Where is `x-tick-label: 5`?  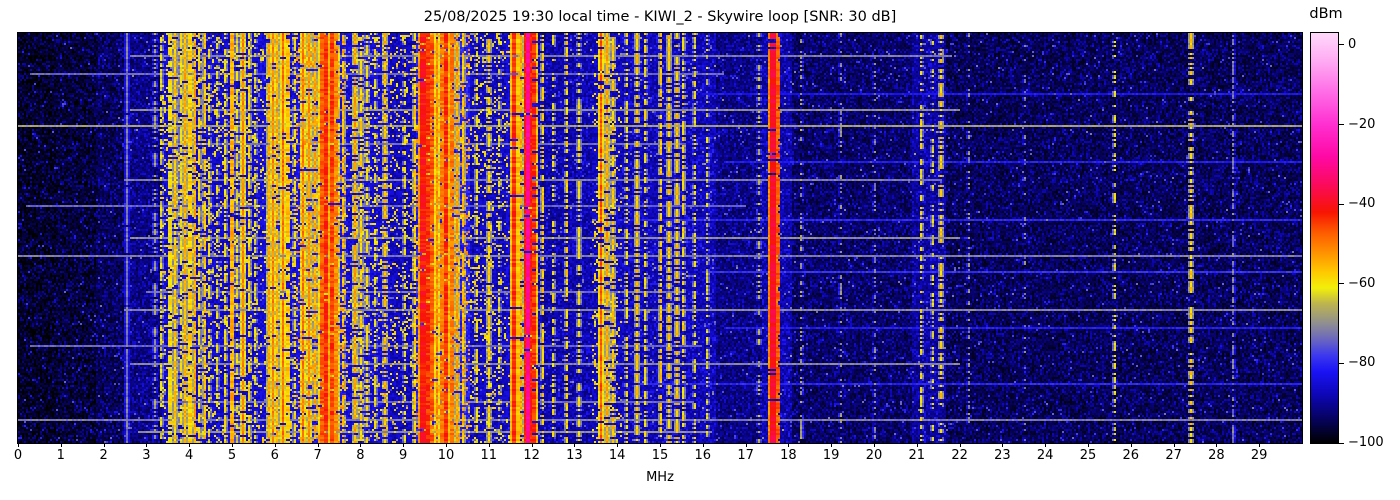
x-tick-label: 5 is located at coordinates (232, 455).